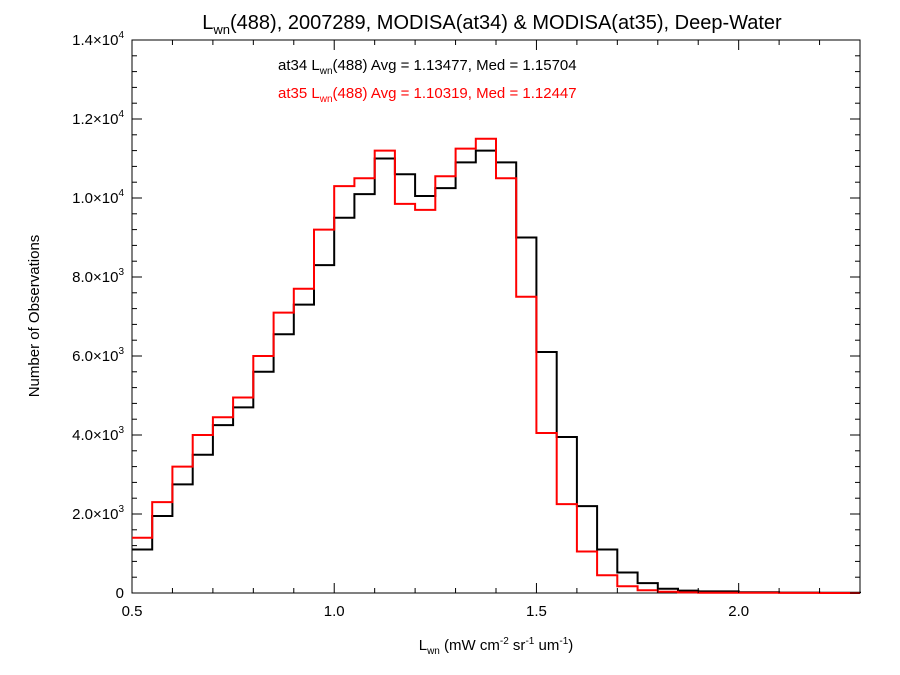 Image resolution: width=900 pixels, height=675 pixels. I want to click on x-axis-label: Lwn (mW cm-2 sr-1 um-1), so click(496, 646).